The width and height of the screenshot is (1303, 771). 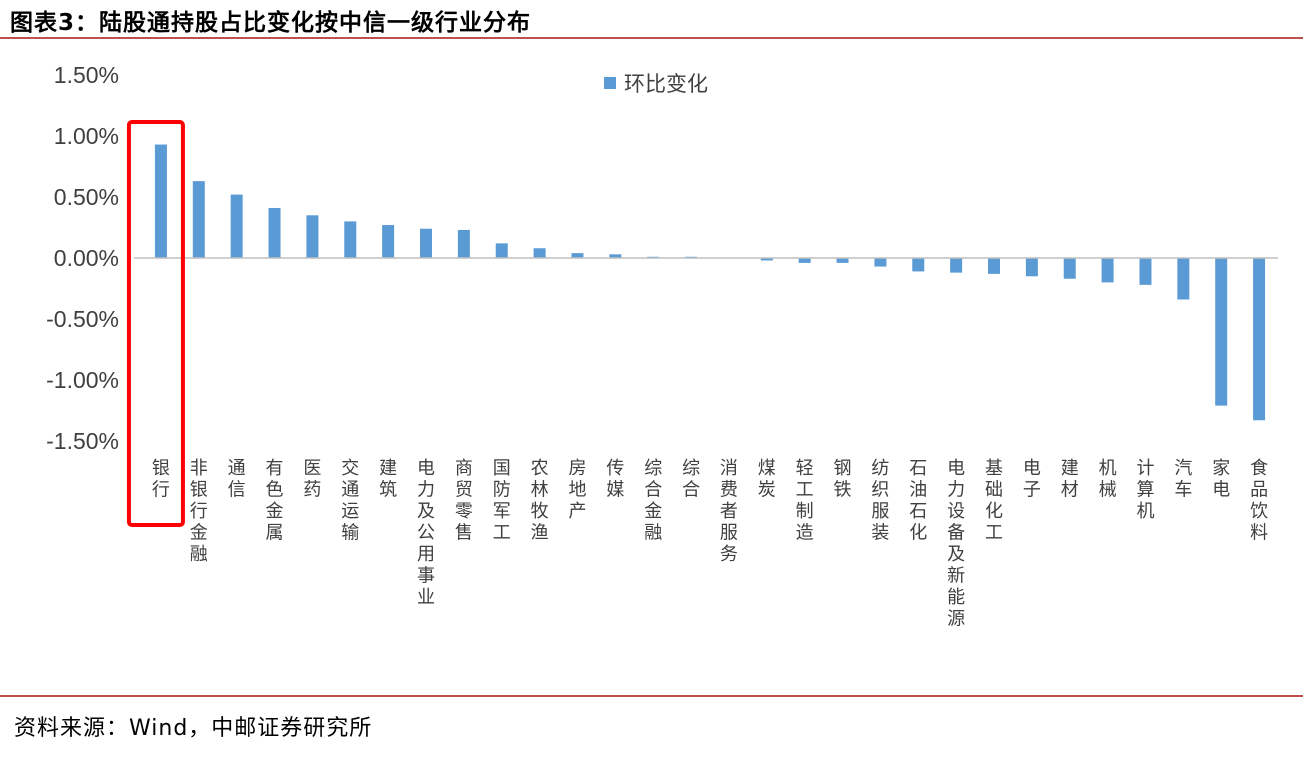 What do you see at coordinates (651, 38) in the screenshot?
I see `top-divider` at bounding box center [651, 38].